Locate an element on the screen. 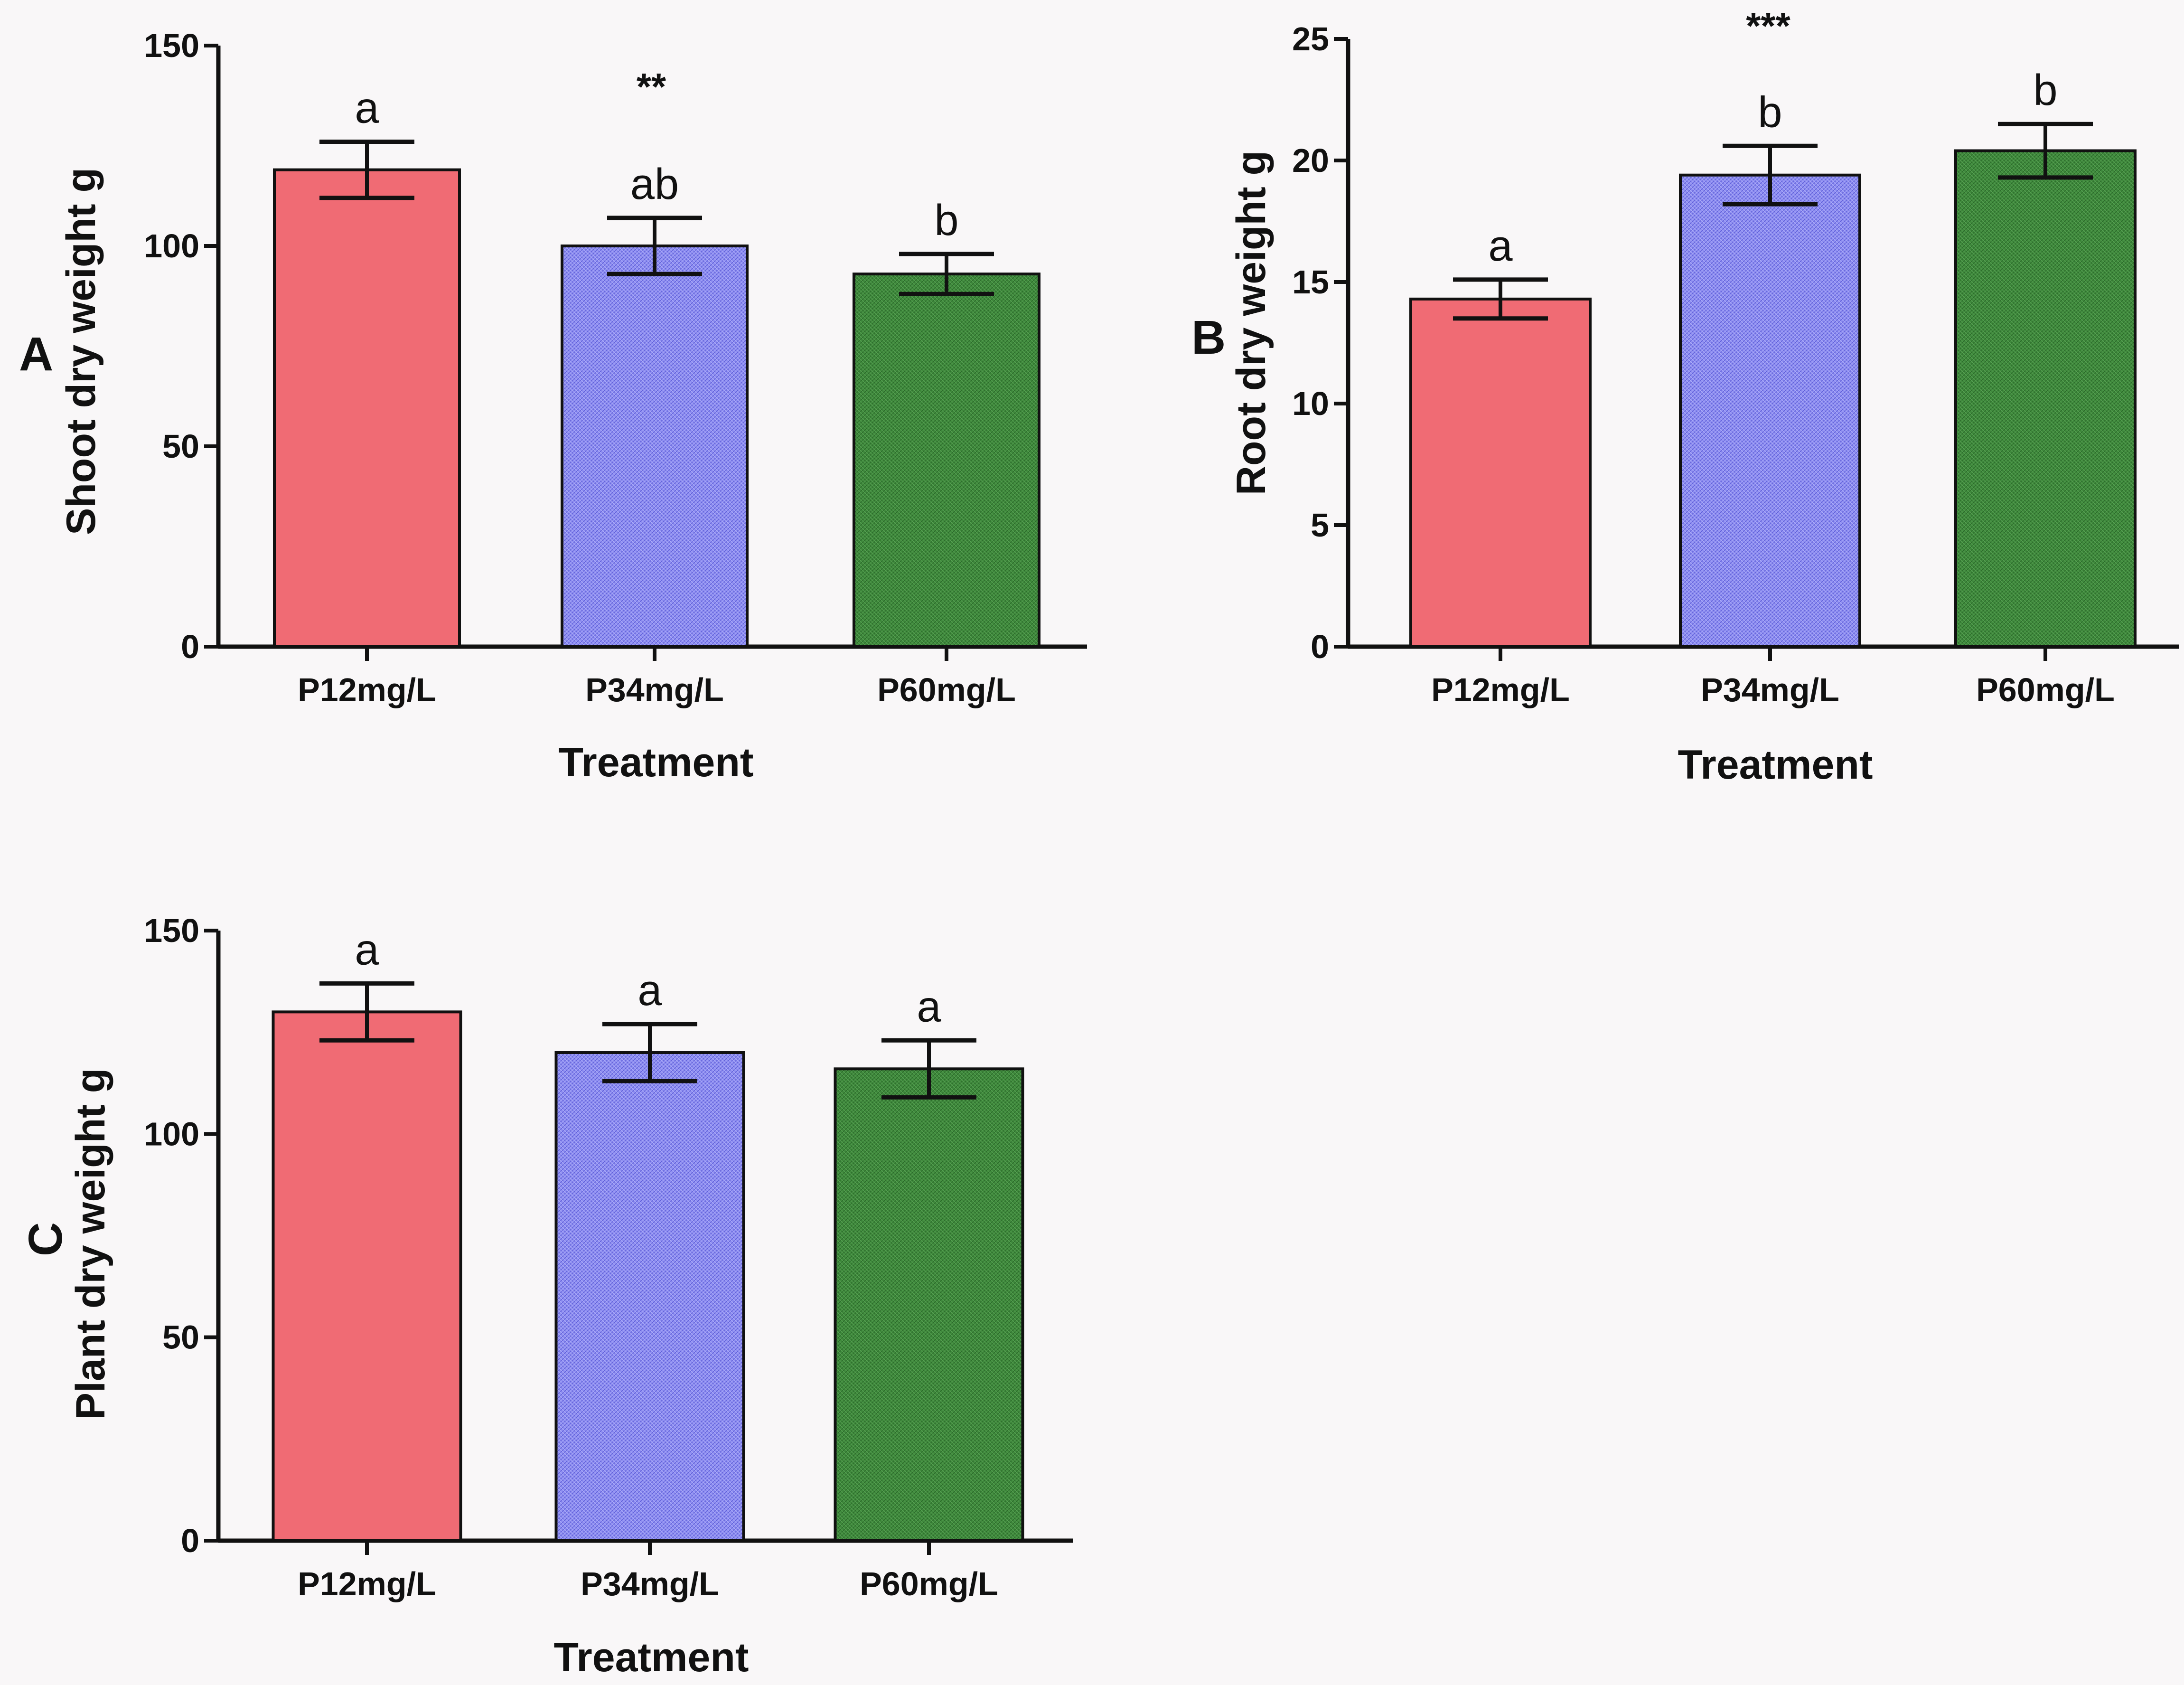 This screenshot has height=1685, width=2184. y-tick-label: 15 is located at coordinates (1310, 282).